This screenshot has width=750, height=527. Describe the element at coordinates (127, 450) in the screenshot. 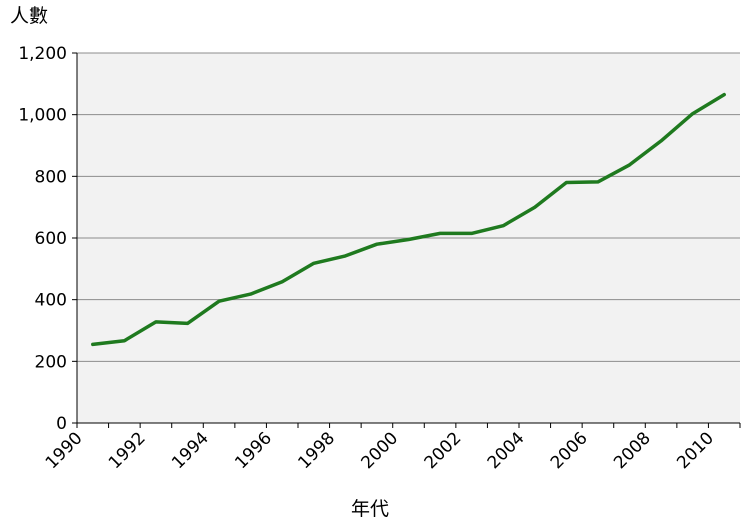

I see `x-tick-label: 1992` at that location.